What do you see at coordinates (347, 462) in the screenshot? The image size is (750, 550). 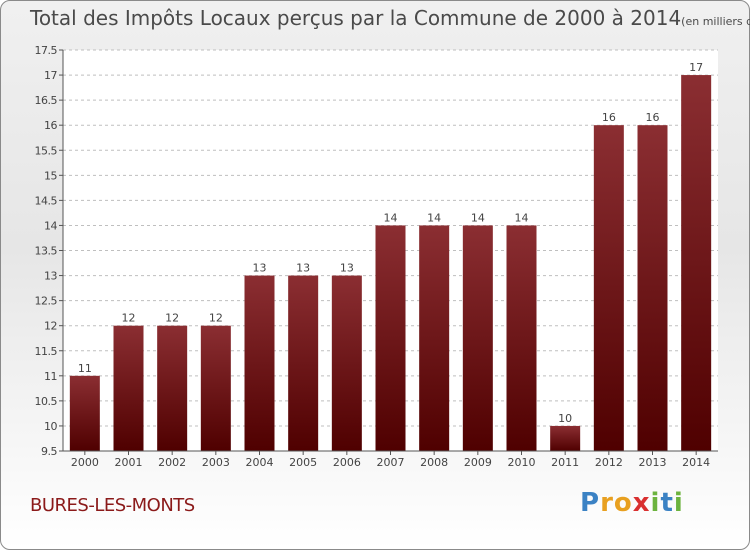 I see `x-tick-label: 2006` at bounding box center [347, 462].